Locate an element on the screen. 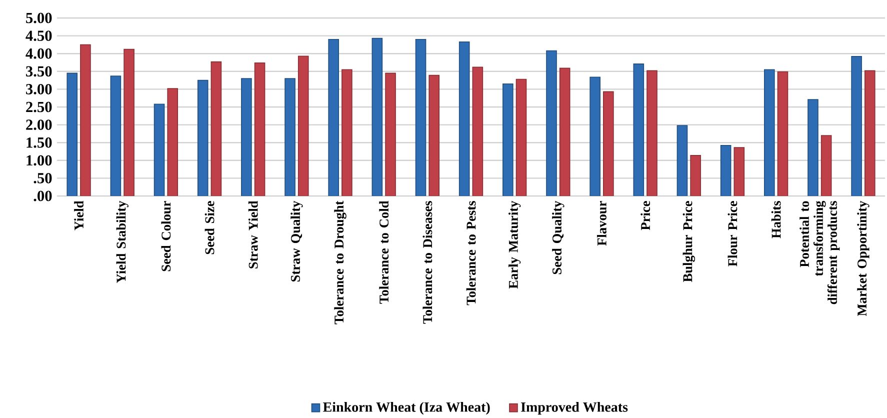 The height and width of the screenshot is (418, 887). y-tick-label: 1.00 is located at coordinates (39, 160).